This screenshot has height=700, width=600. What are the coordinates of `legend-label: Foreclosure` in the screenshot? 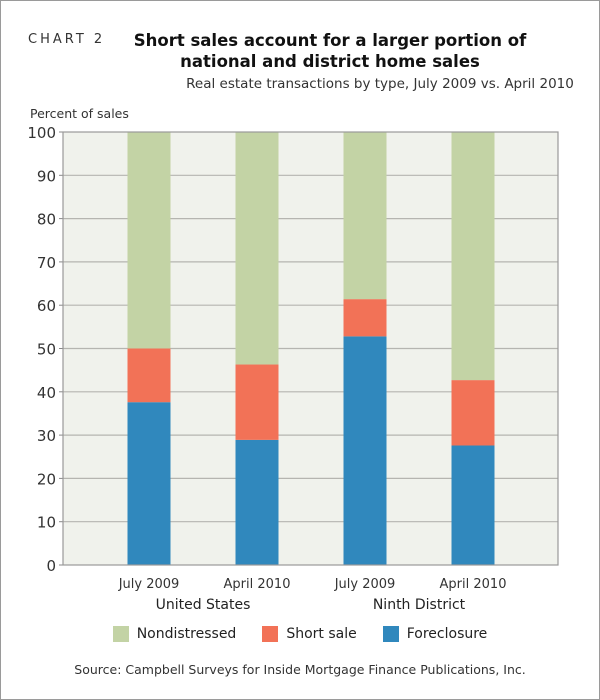 It's located at (447, 634).